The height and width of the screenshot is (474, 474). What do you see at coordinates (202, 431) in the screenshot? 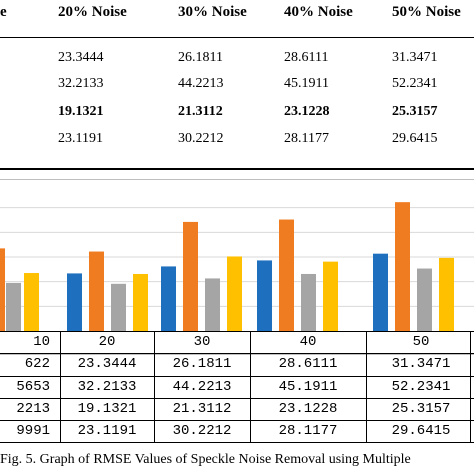
I see `data-table-cell: 30.2212` at bounding box center [202, 431].